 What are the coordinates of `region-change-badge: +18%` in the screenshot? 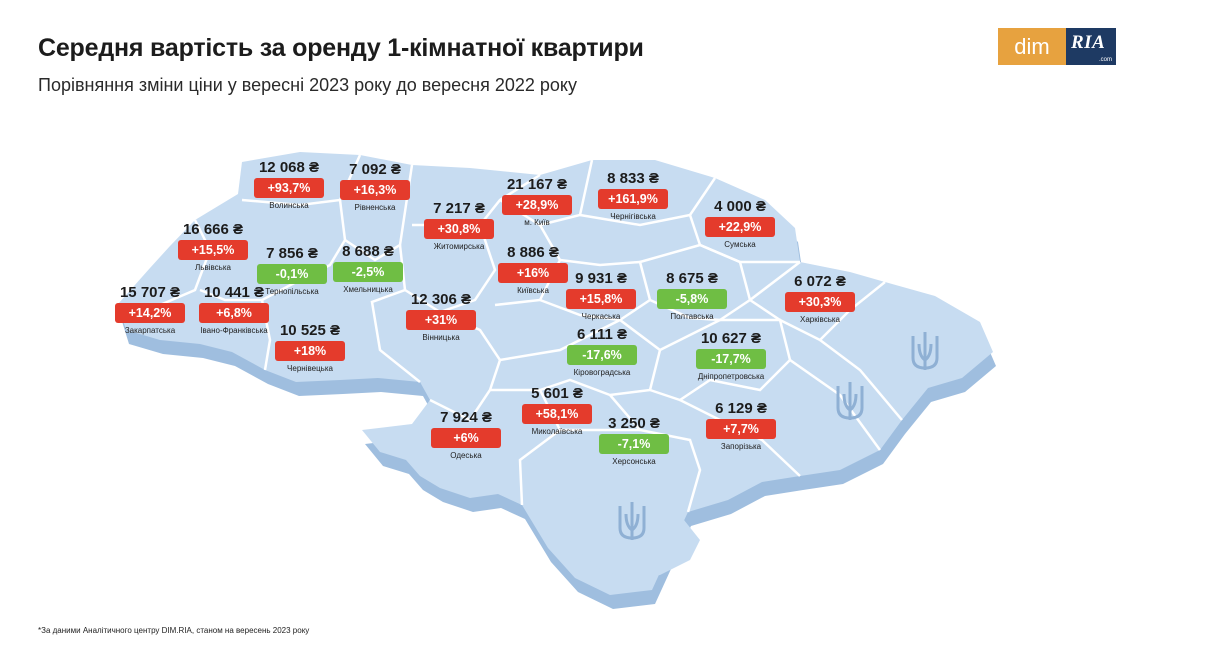 It's located at (310, 351).